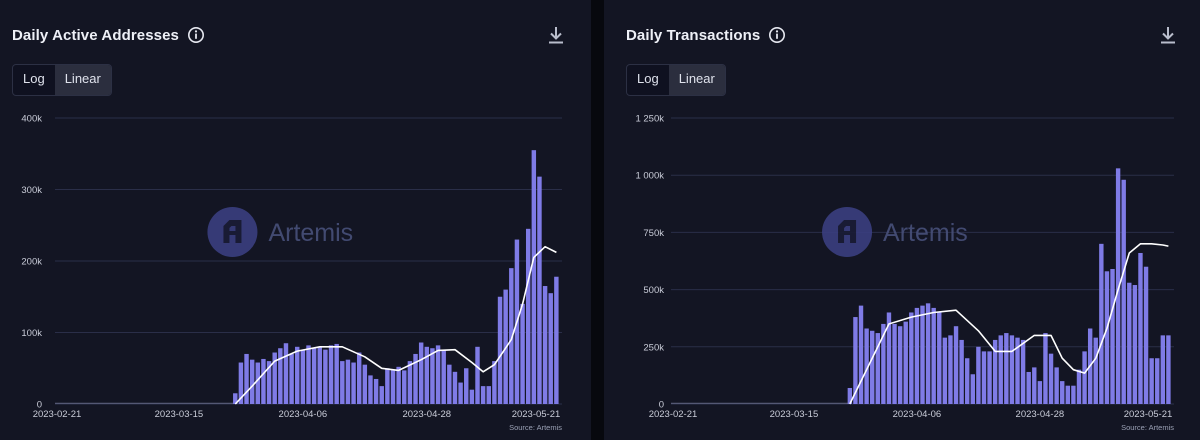 This screenshot has height=440, width=1200. What do you see at coordinates (96, 35) in the screenshot?
I see `panel-title: Daily Active Addresses` at bounding box center [96, 35].